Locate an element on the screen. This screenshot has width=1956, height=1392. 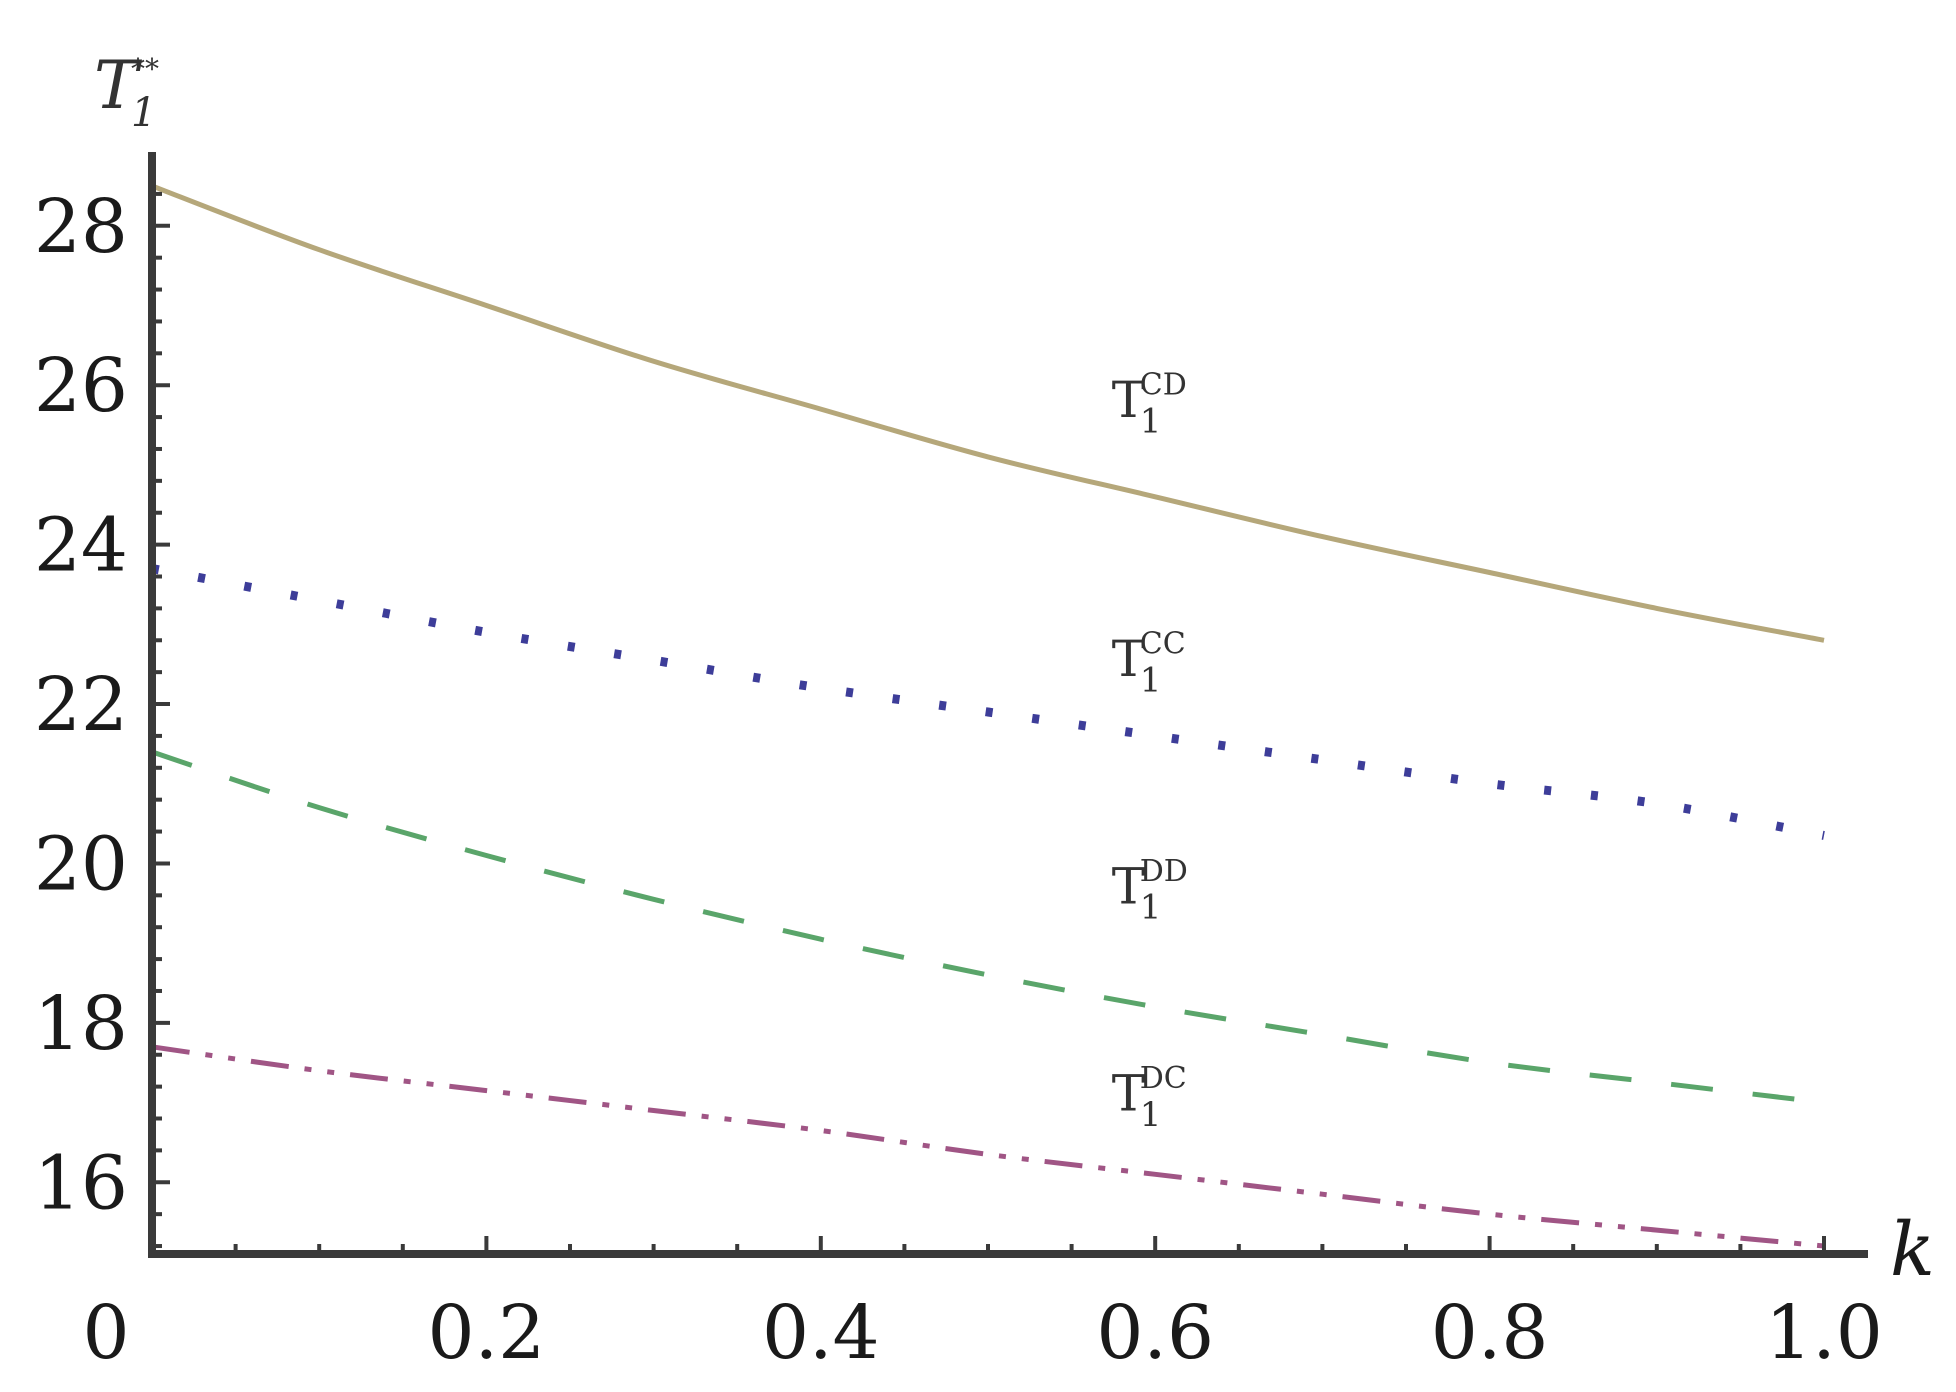
curve-label-cd-sup: CD is located at coordinates (1163, 385).